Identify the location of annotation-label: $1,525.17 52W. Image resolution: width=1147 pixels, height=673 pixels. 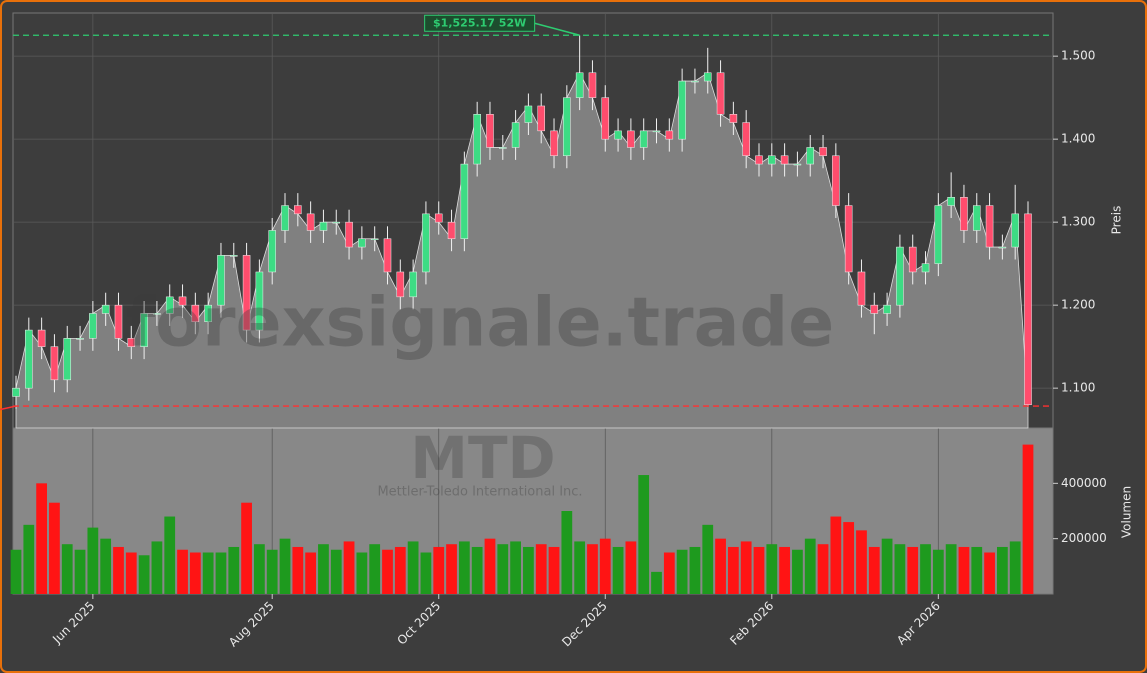
(479, 22).